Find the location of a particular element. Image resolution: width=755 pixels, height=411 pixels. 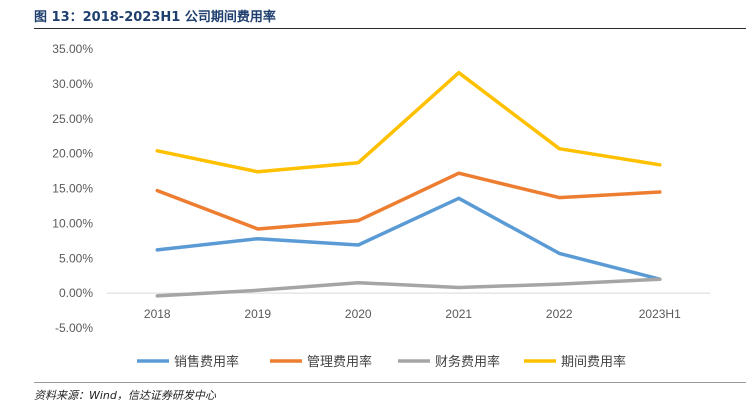

y-tick-label: 10.00% is located at coordinates (72, 223).